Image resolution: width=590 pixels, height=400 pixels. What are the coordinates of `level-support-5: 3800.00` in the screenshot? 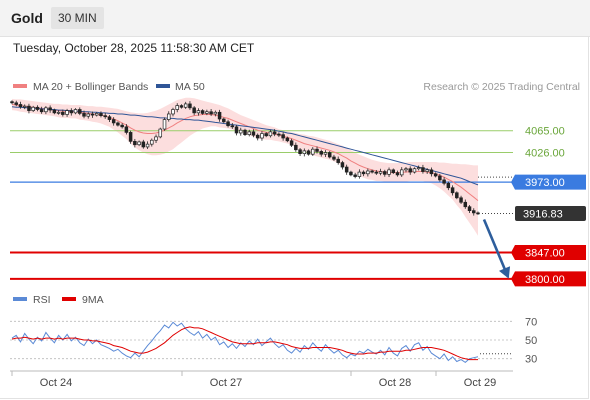 It's located at (298, 279).